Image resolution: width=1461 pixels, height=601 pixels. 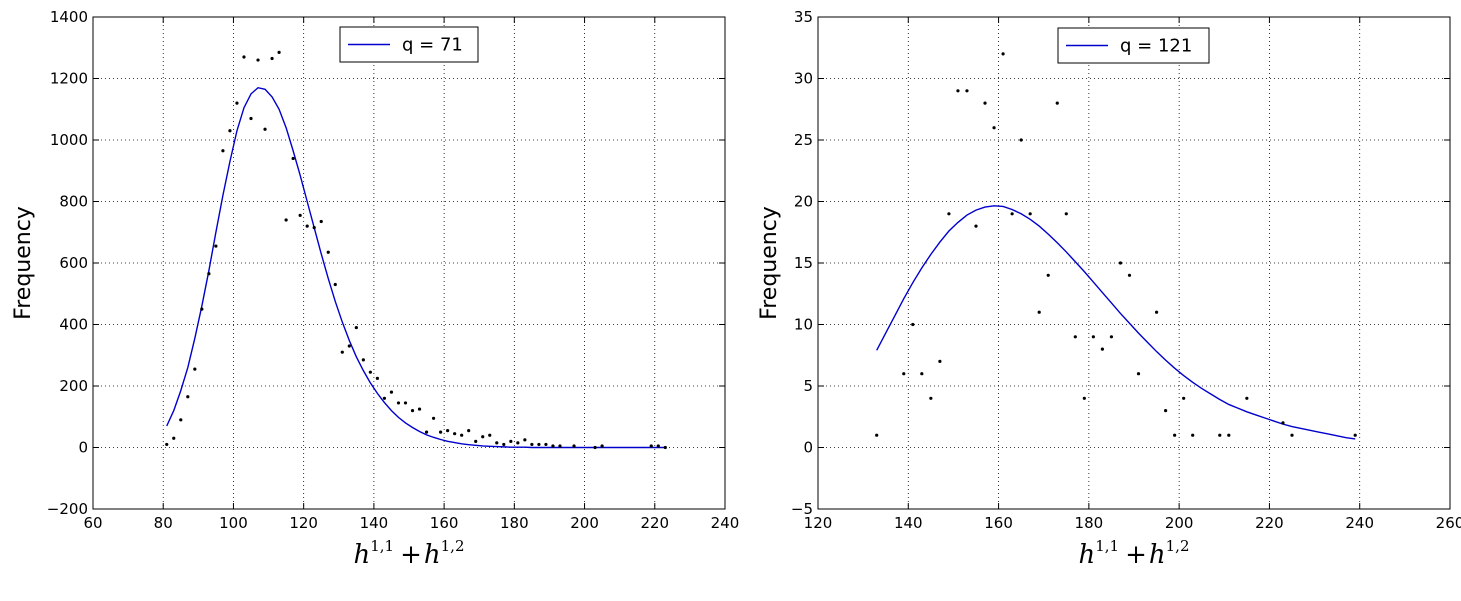 I want to click on y-tick-label: 1000, so click(x=69, y=140).